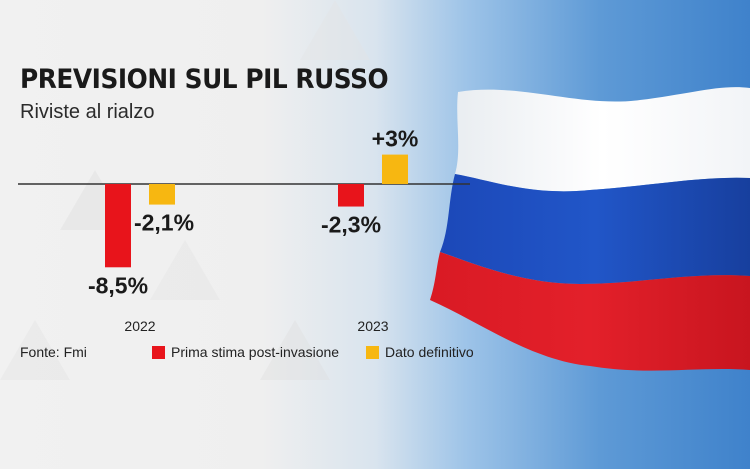  What do you see at coordinates (395, 139) in the screenshot?
I see `data-label-2023-definitivo: +3%` at bounding box center [395, 139].